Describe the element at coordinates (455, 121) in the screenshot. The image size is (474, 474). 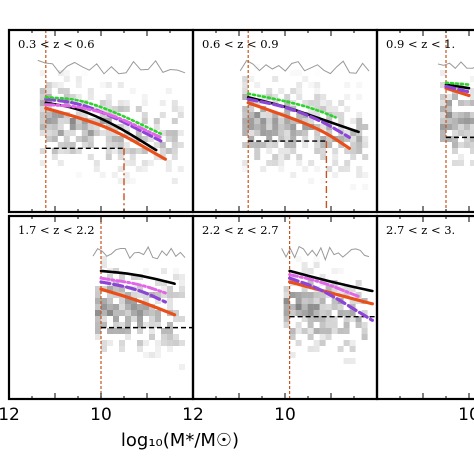
I see `panel-plot-area` at that location.